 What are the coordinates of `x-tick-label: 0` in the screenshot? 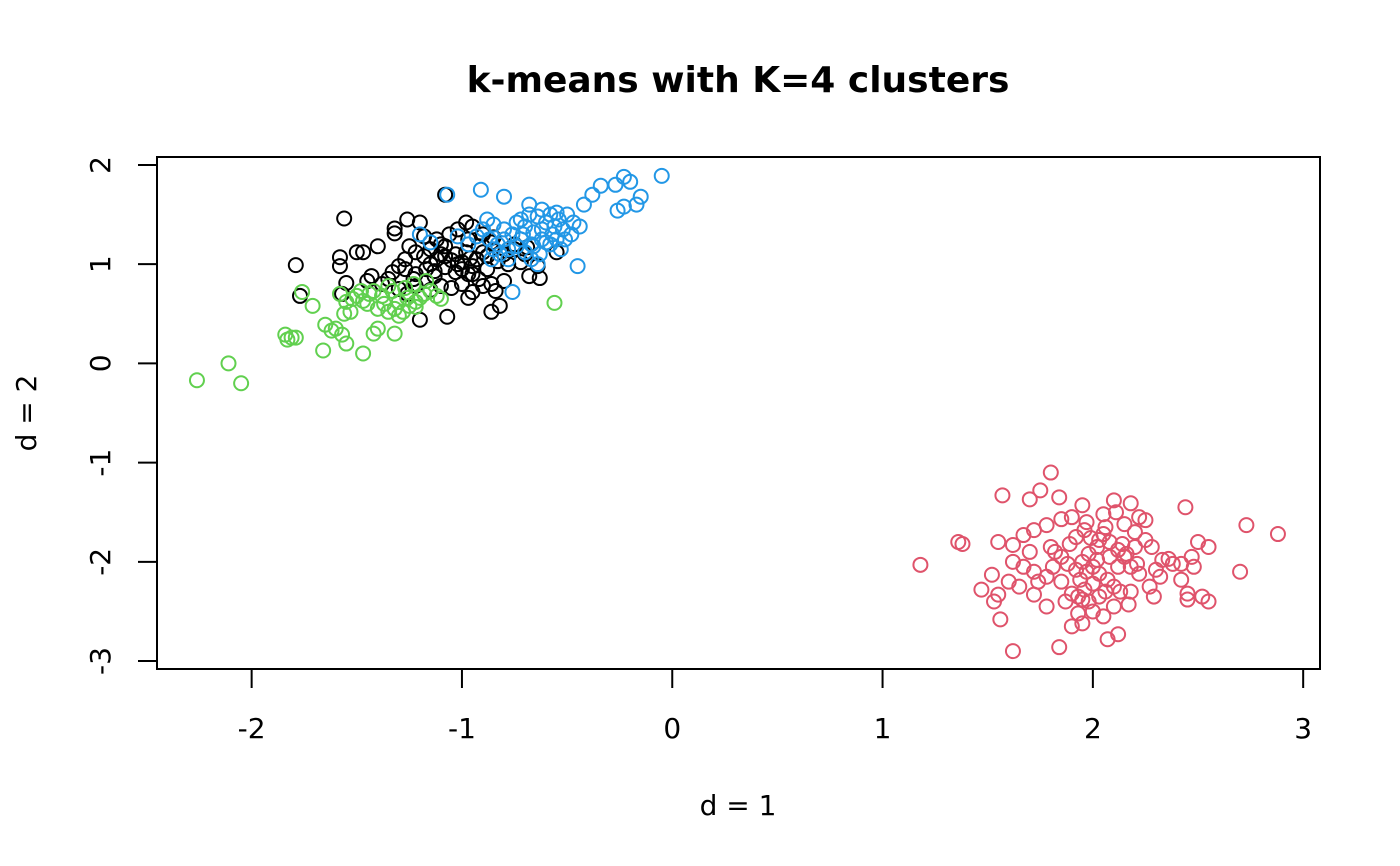 It's located at (672, 728).